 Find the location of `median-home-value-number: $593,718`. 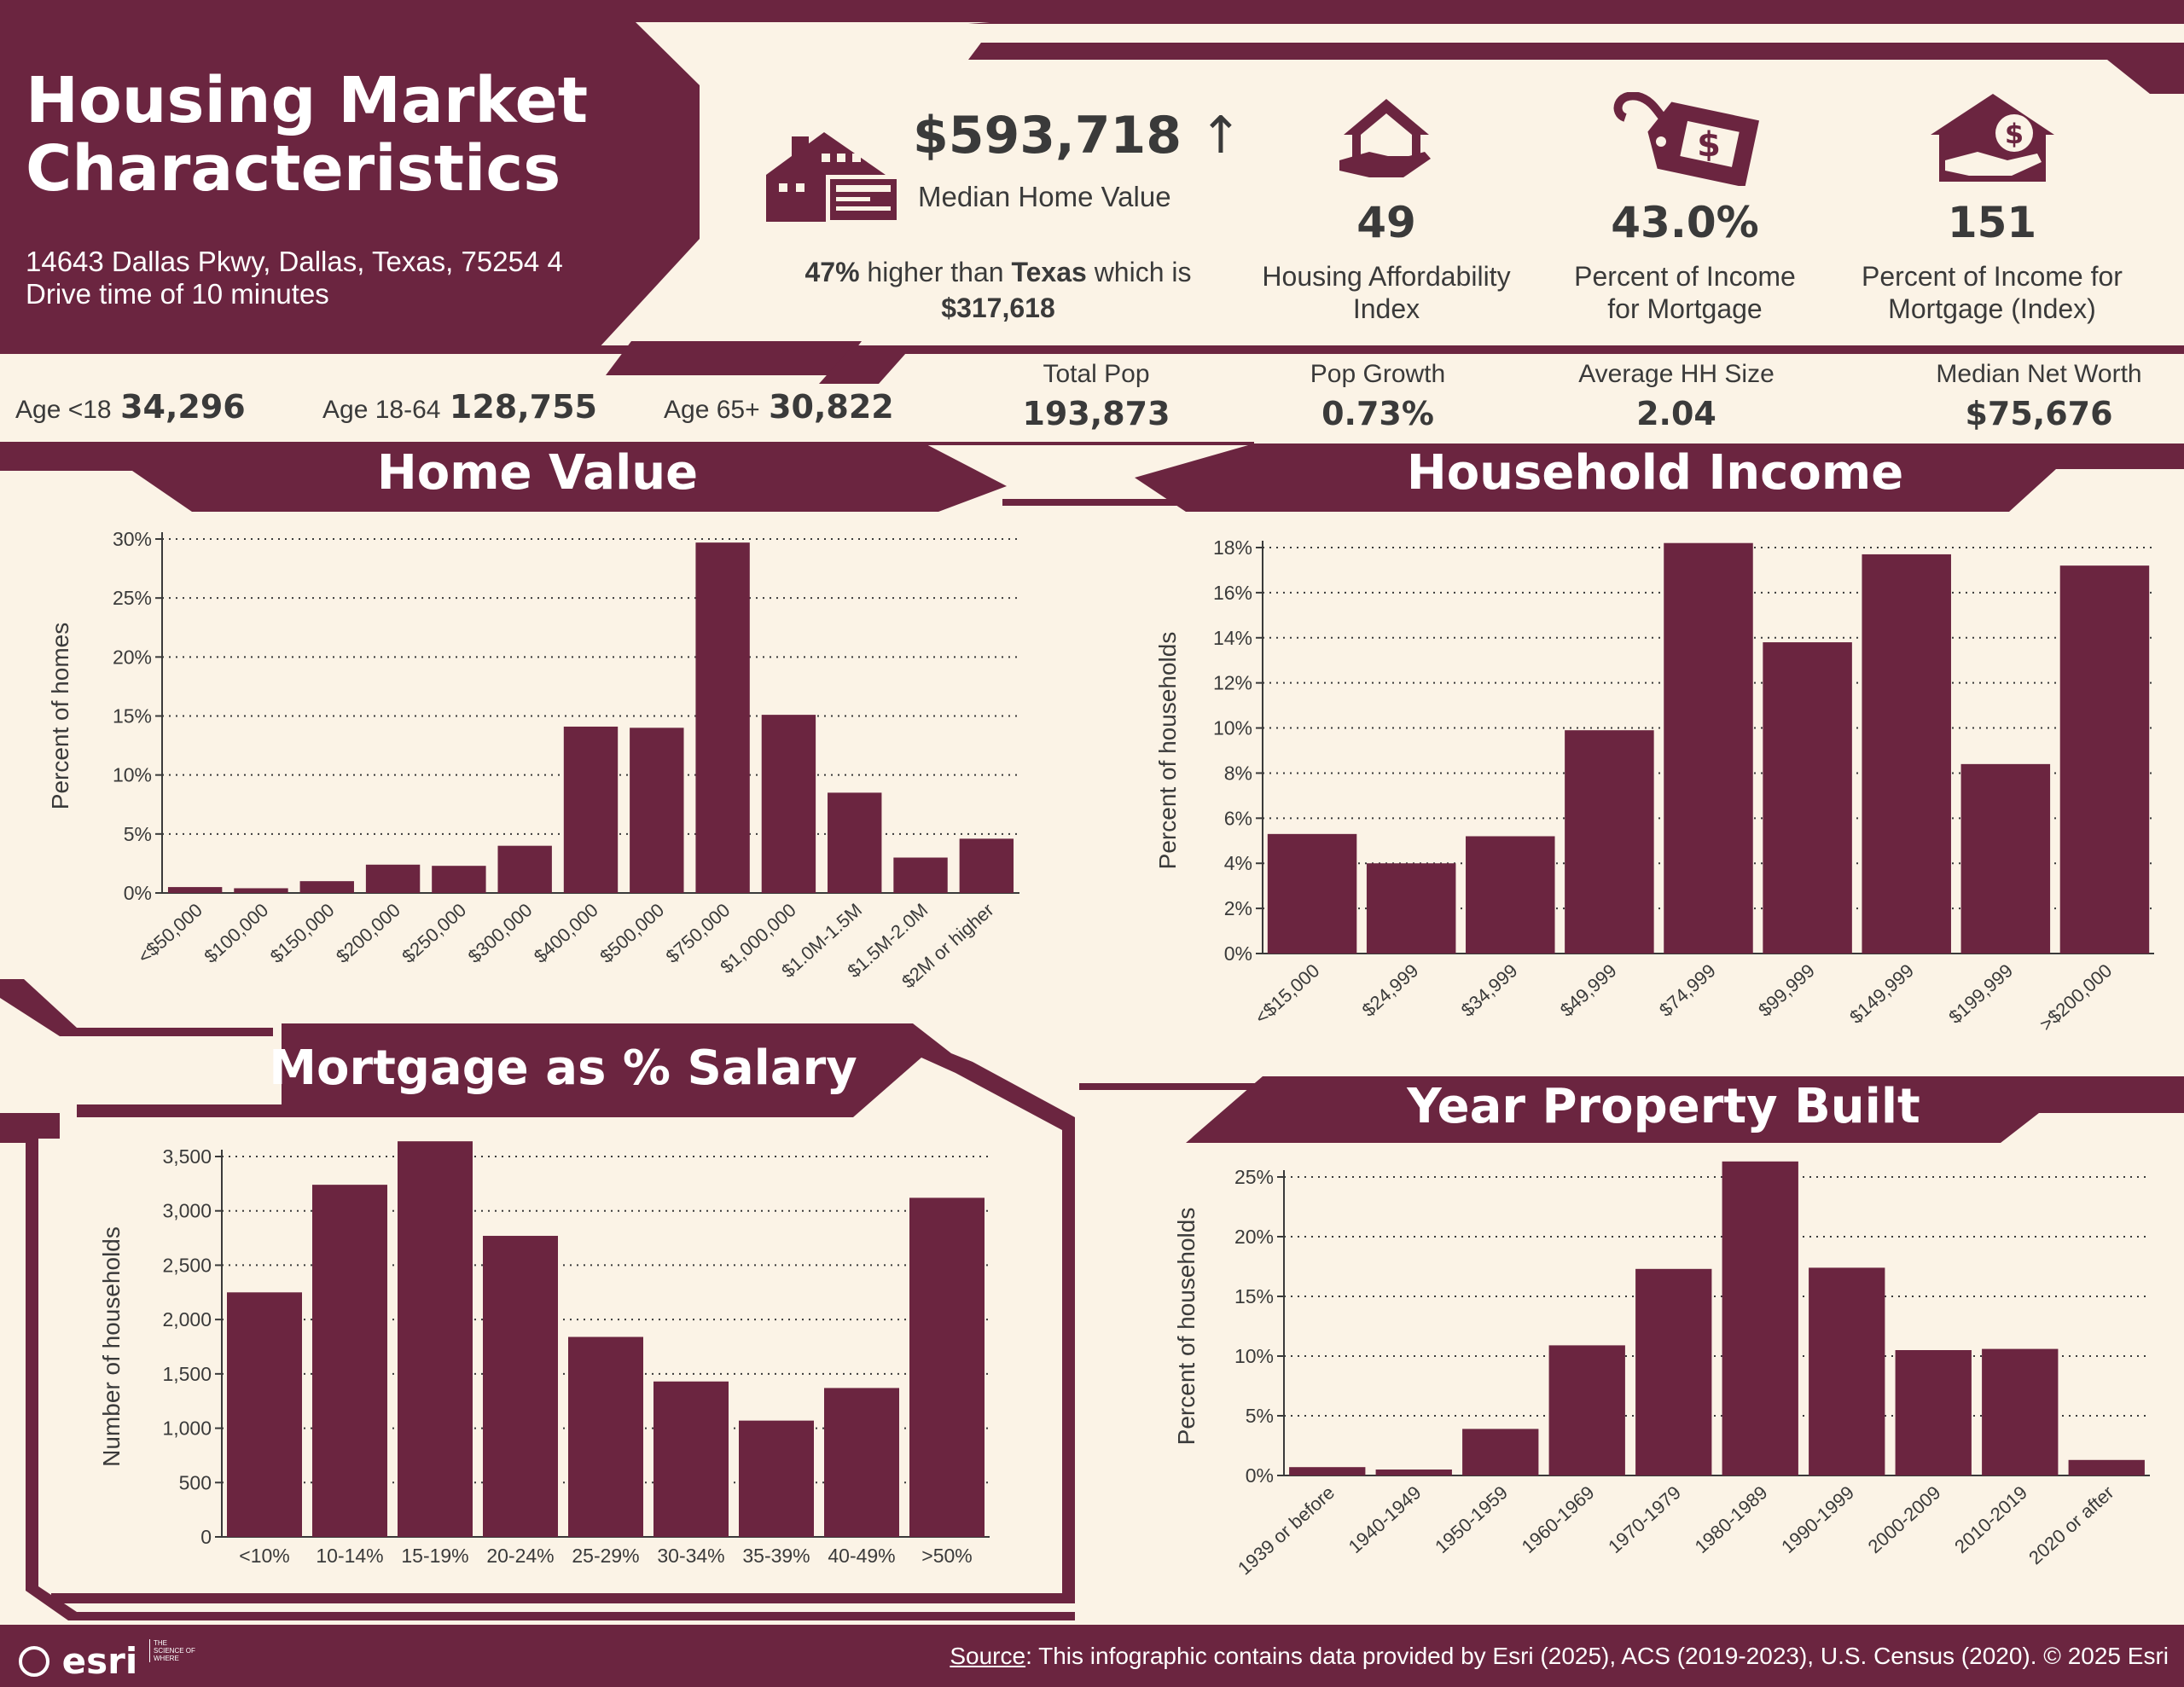

median-home-value-number: $593,718 is located at coordinates (1047, 135).